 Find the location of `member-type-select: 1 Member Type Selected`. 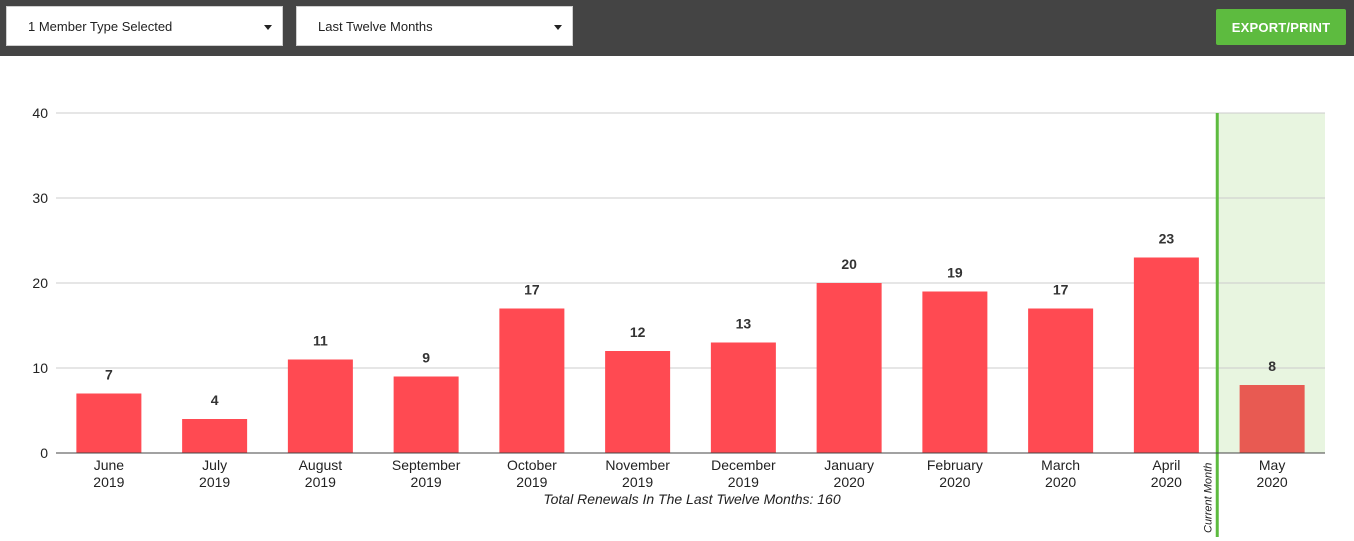

member-type-select: 1 Member Type Selected is located at coordinates (144, 26).